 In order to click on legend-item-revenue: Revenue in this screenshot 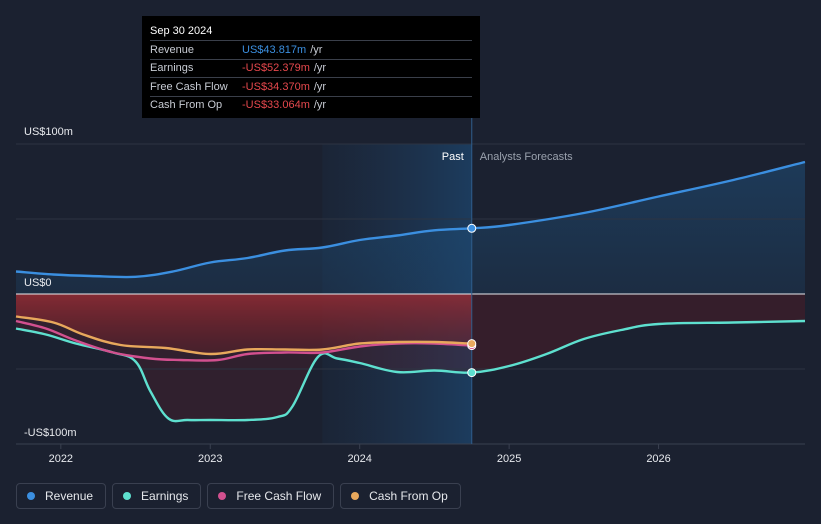, I will do `click(61, 496)`.